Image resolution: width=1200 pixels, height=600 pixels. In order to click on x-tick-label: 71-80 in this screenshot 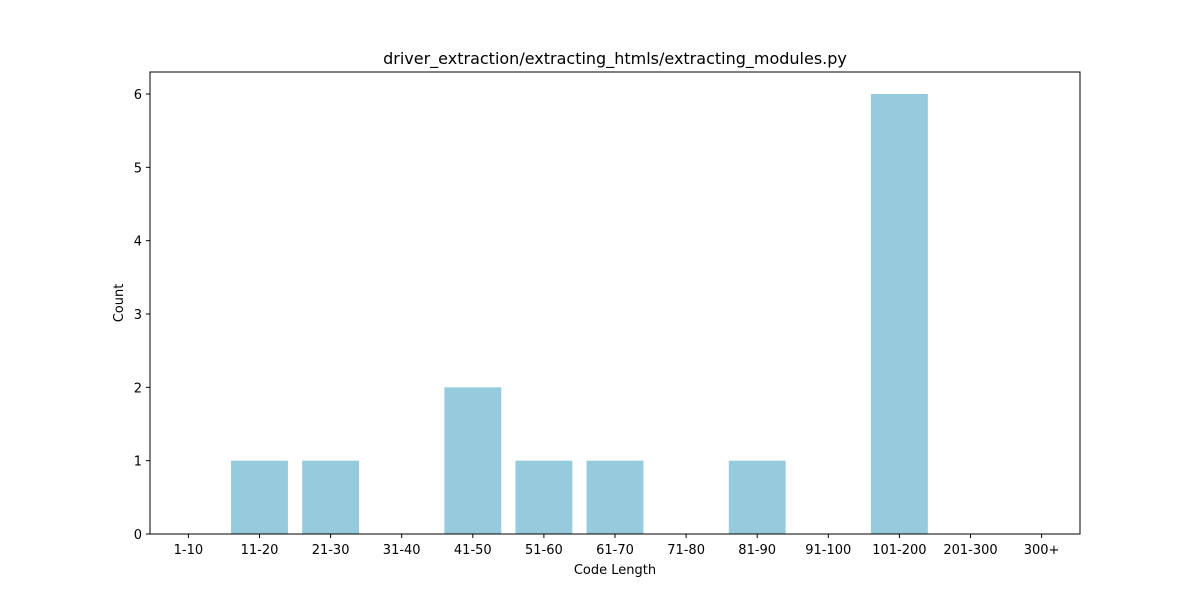, I will do `click(686, 550)`.